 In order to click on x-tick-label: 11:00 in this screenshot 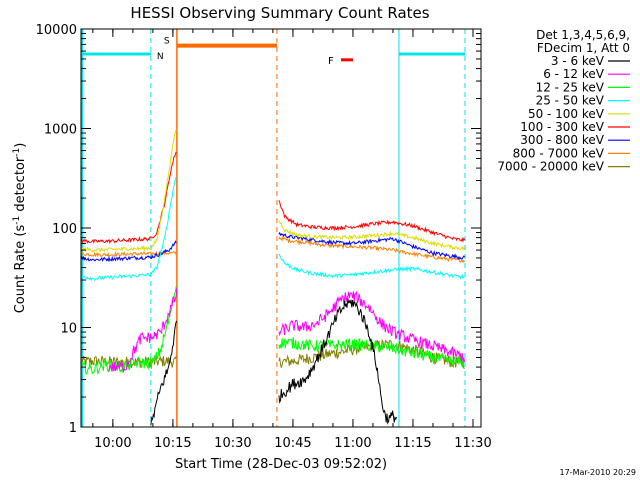, I will do `click(352, 443)`.